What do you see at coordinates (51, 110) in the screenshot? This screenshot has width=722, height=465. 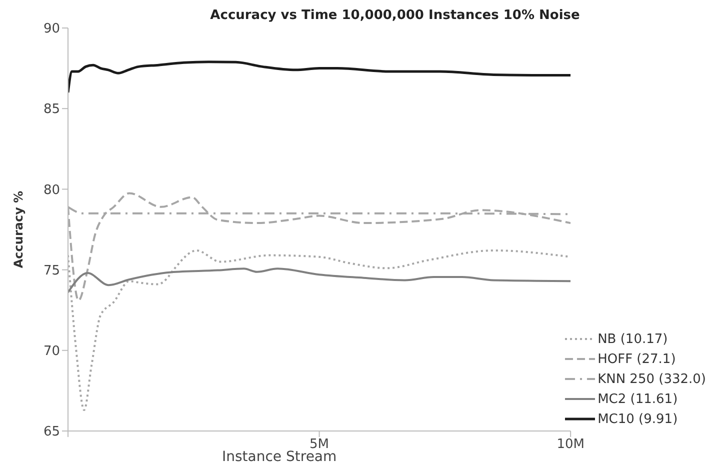 I see `y-tick-label: 85` at bounding box center [51, 110].